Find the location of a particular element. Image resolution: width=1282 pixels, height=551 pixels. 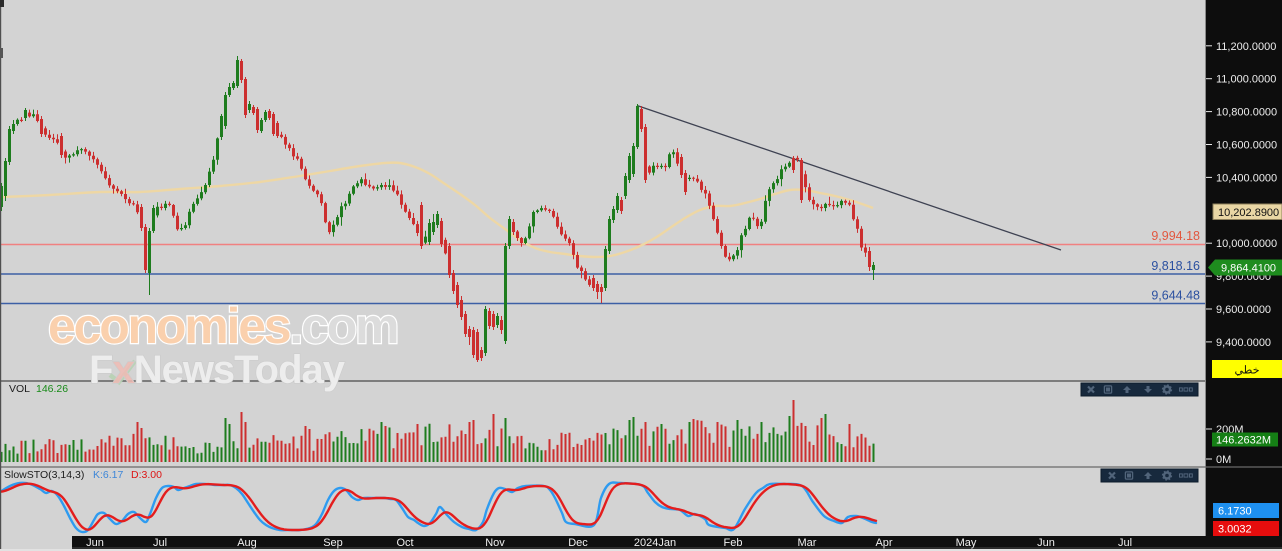

svg-text: 11,200.0000 is located at coordinates (1246, 47).